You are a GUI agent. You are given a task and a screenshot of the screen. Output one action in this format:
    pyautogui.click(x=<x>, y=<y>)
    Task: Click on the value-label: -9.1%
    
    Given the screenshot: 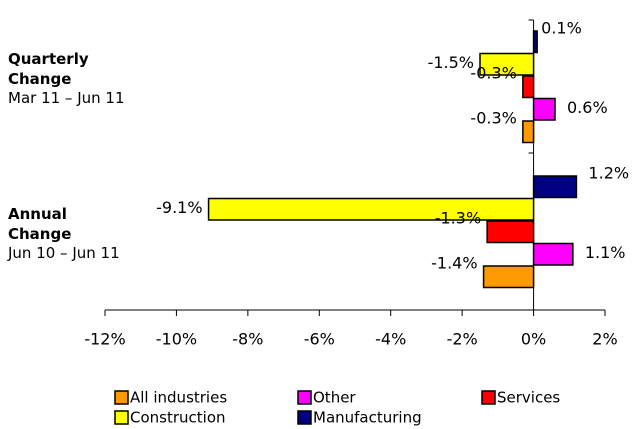 What is the action you would take?
    pyautogui.click(x=179, y=207)
    